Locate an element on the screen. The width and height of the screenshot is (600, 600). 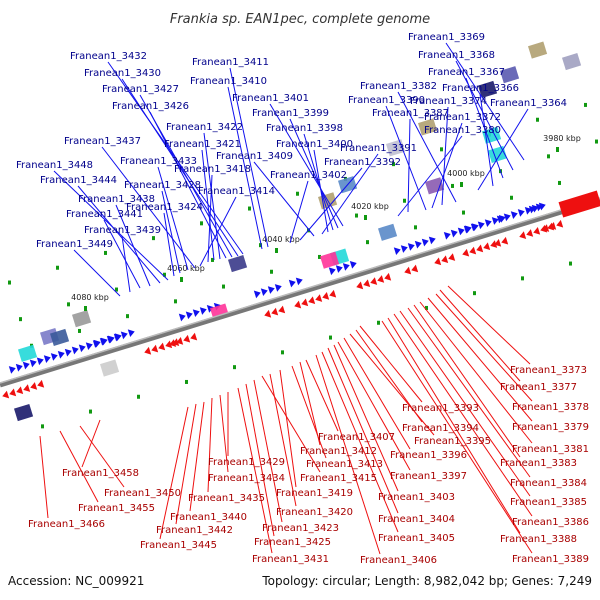
reverse-gene-label: Franean1_3434 is located at coordinates (246, 478).